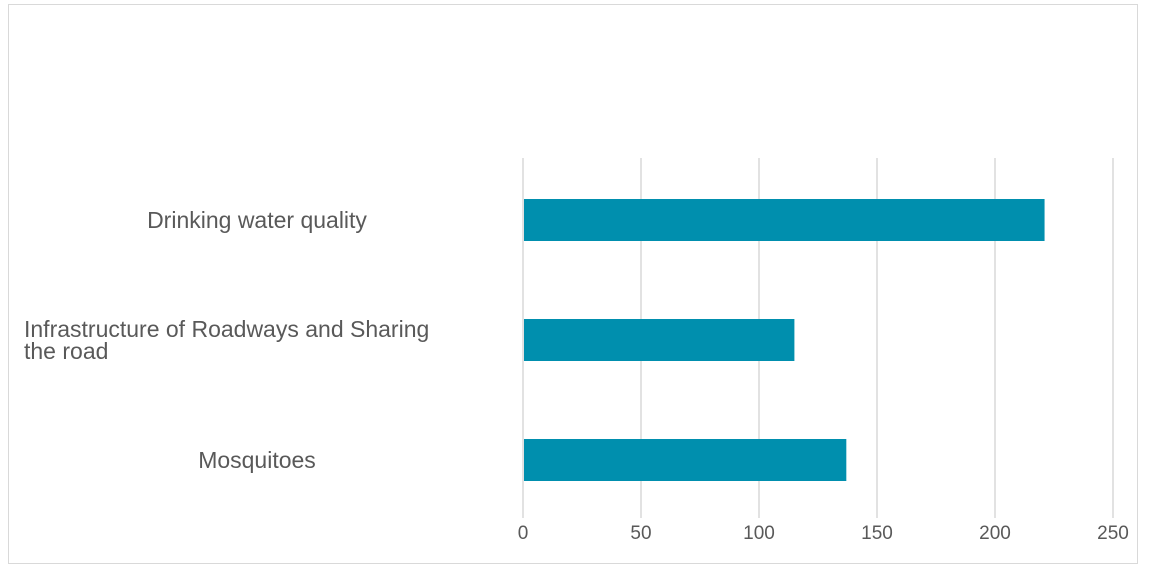 The image size is (1150, 564). Describe the element at coordinates (877, 533) in the screenshot. I see `x-tick-label: 150` at that location.